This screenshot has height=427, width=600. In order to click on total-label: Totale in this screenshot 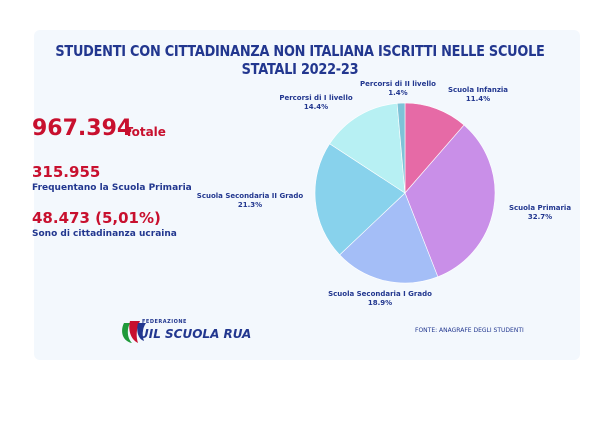, I will do `click(145, 132)`.